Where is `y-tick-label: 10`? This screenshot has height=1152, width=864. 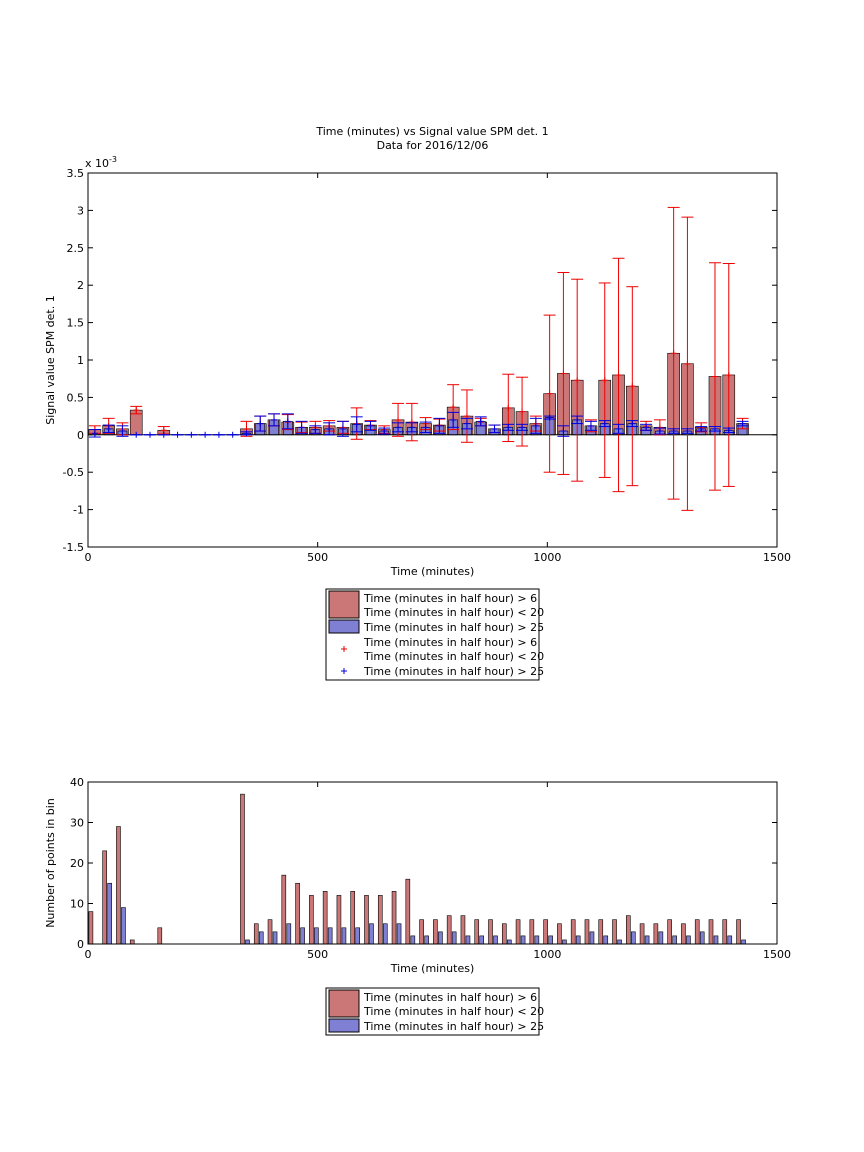 y-tick-label: 10 is located at coordinates (77, 904).